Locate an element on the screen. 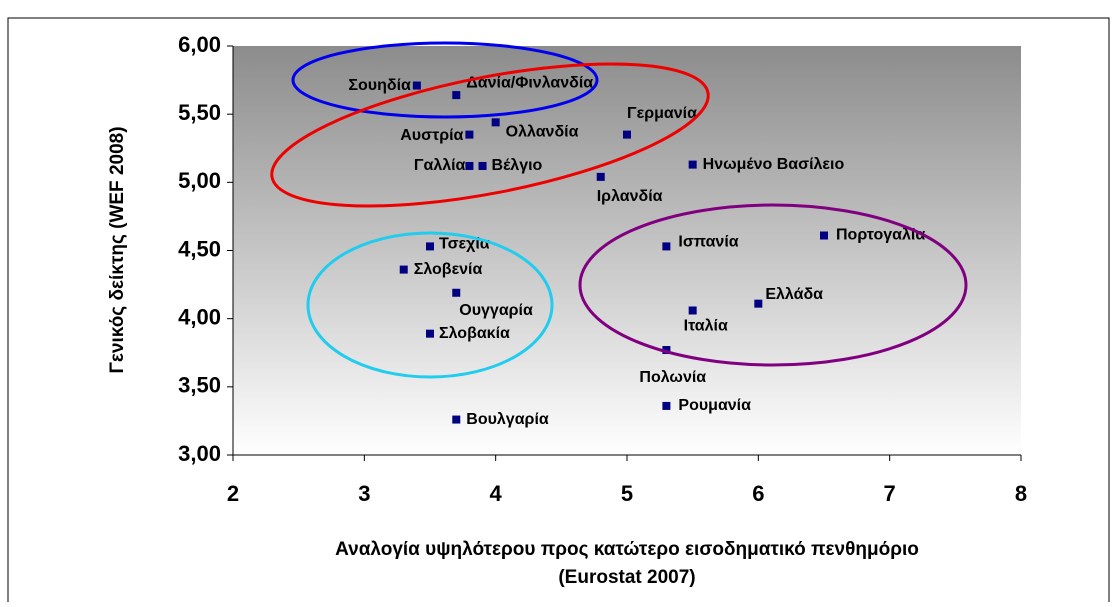  point-label: Βουλγαρία is located at coordinates (507, 419).